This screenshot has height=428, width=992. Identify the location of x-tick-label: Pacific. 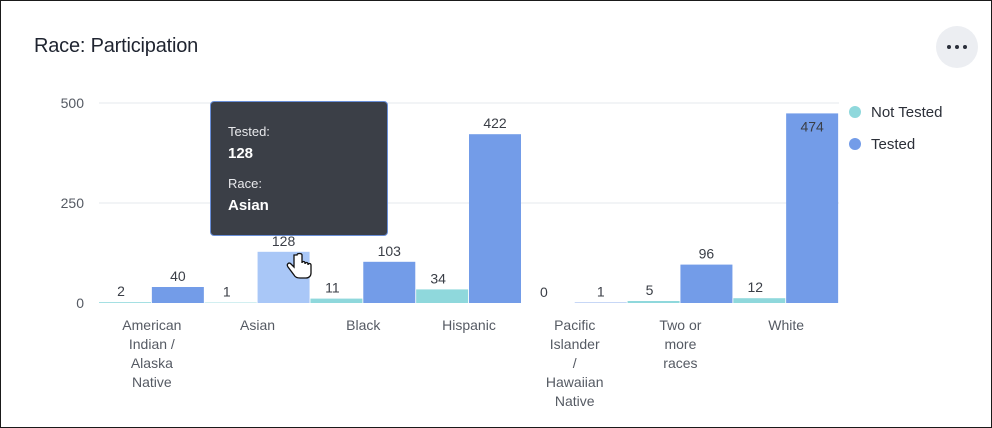
(574, 325).